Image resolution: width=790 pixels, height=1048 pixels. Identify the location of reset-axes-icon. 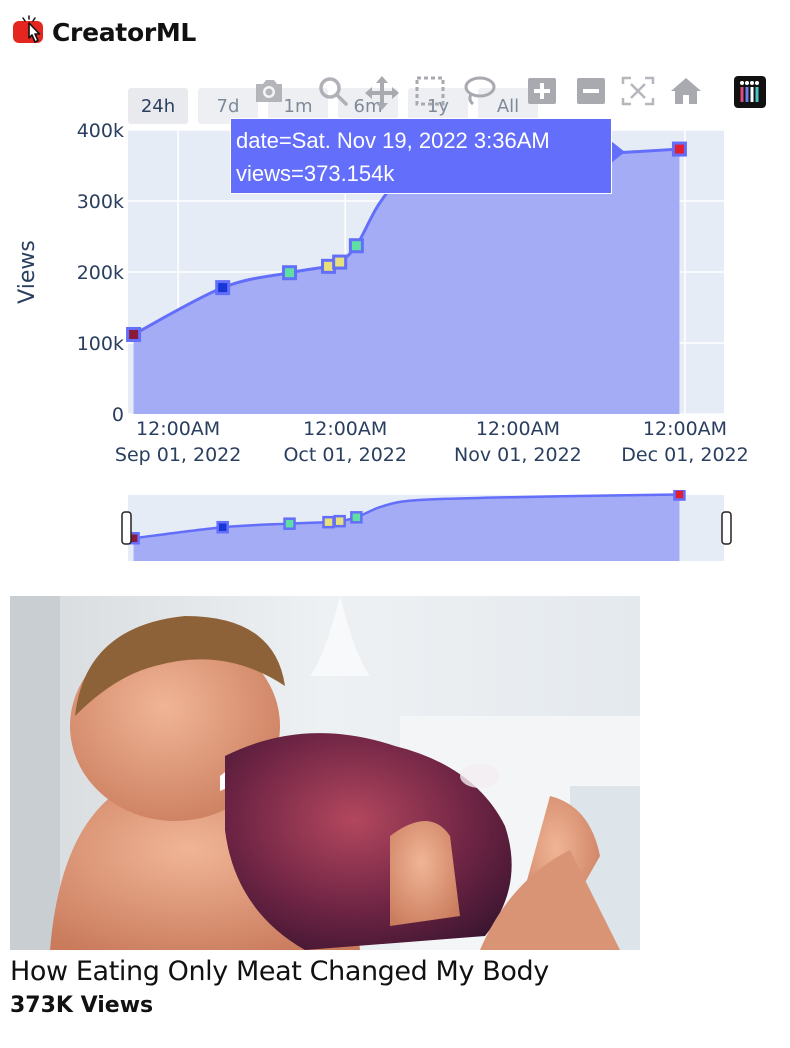
(686, 92).